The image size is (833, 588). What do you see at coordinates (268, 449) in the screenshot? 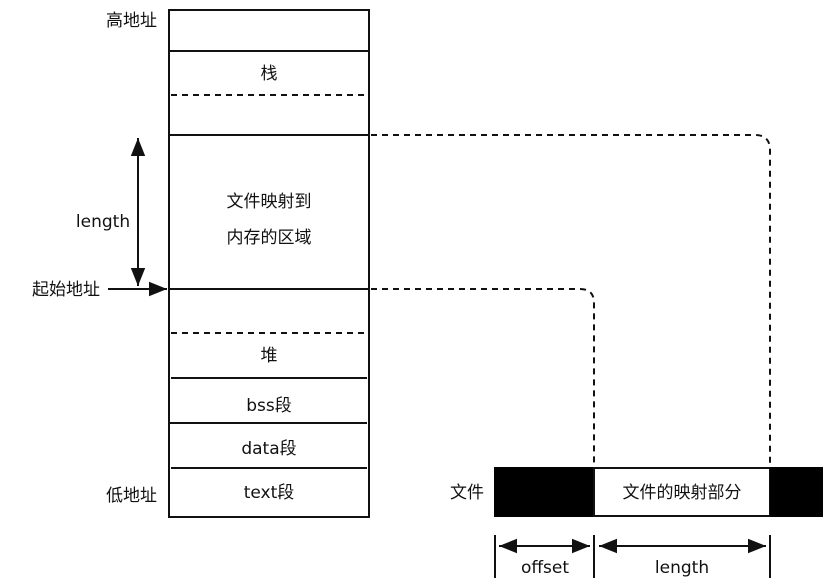
I see `data-label: data段` at bounding box center [268, 449].